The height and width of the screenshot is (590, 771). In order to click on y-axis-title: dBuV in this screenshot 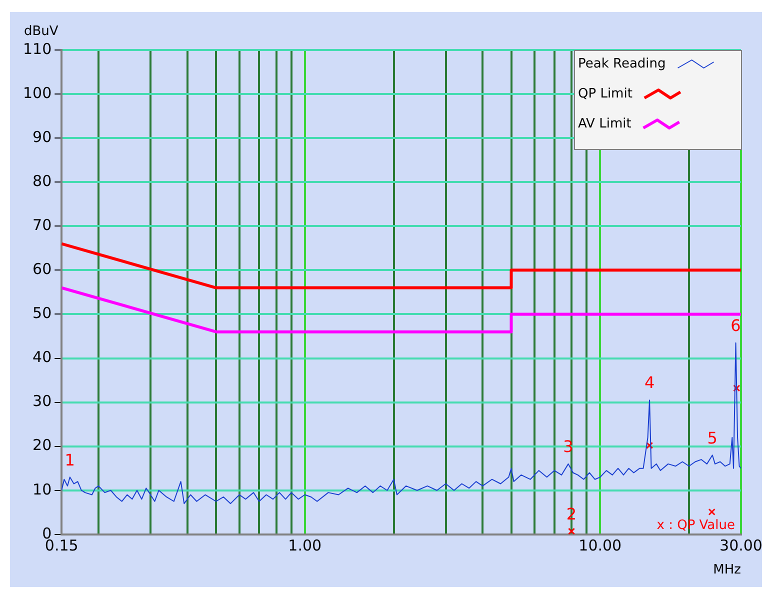, I will do `click(41, 31)`.